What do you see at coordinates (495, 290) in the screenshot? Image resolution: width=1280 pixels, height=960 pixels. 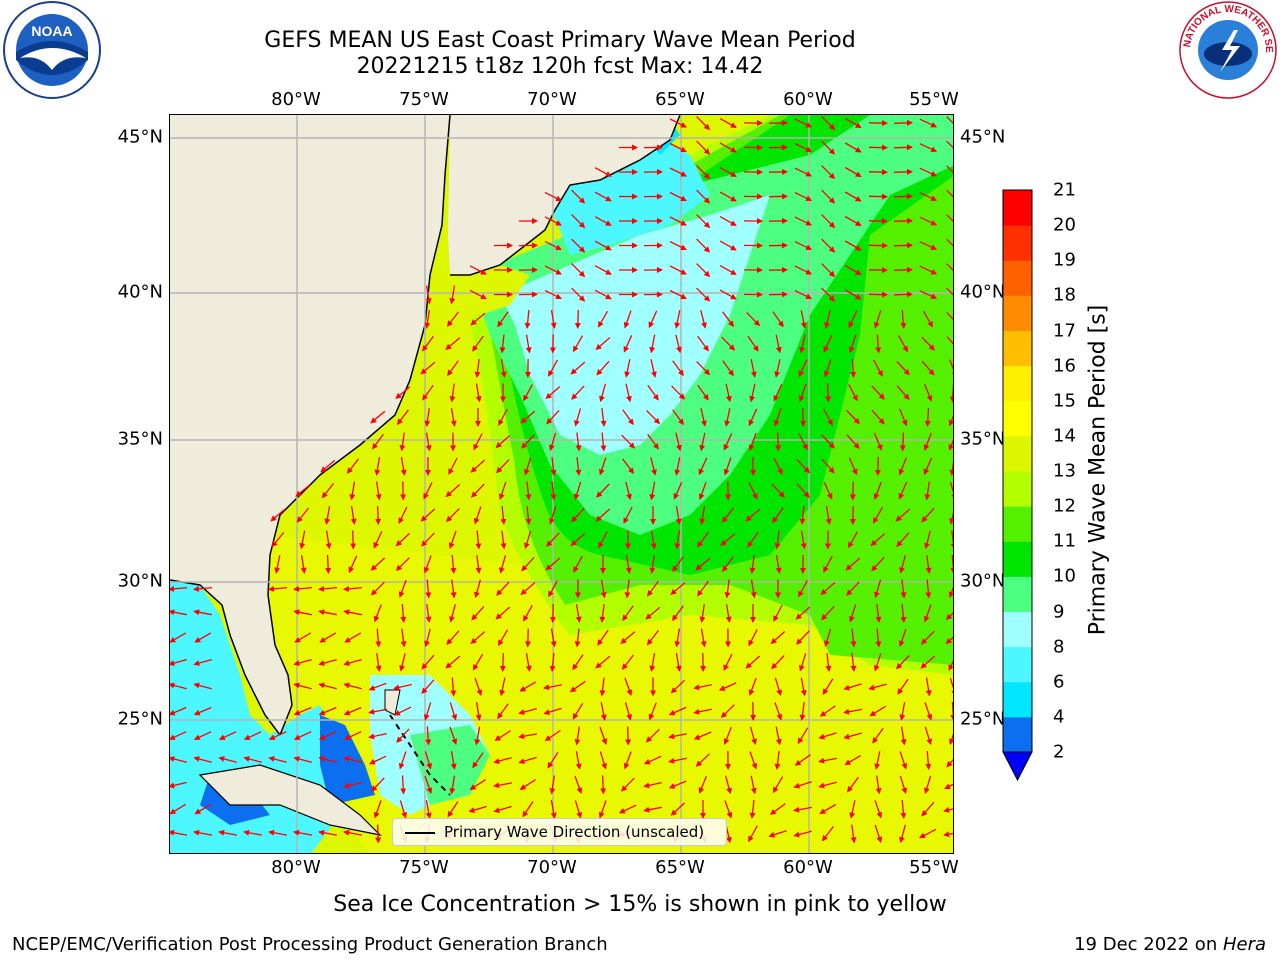 I see `period-band-shelf` at bounding box center [495, 290].